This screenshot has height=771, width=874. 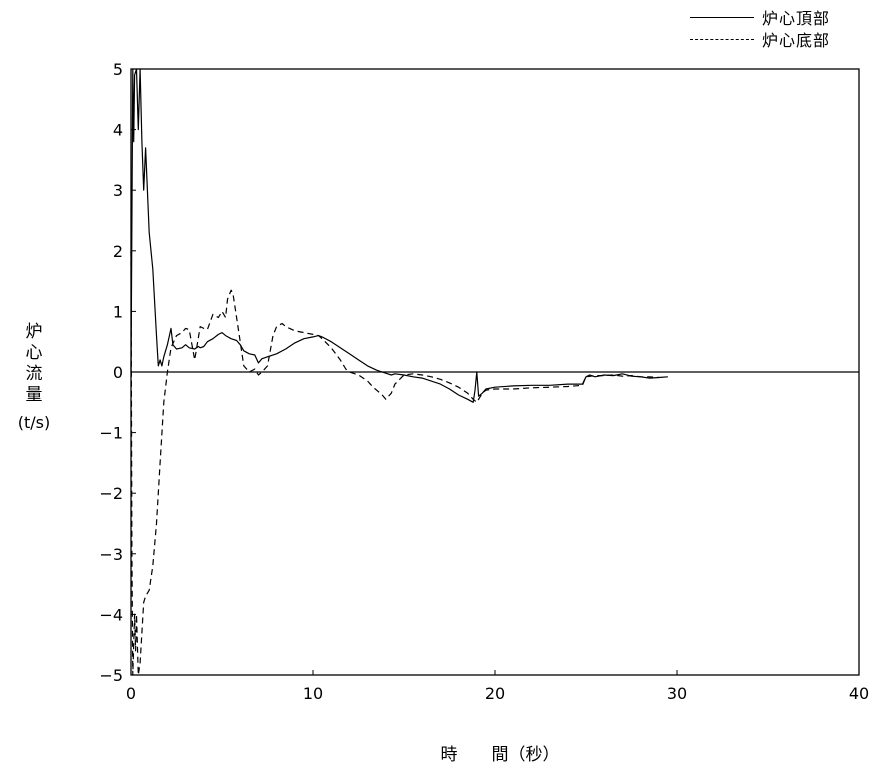 What do you see at coordinates (34, 332) in the screenshot?
I see `y-axis-title-char: 炉` at bounding box center [34, 332].